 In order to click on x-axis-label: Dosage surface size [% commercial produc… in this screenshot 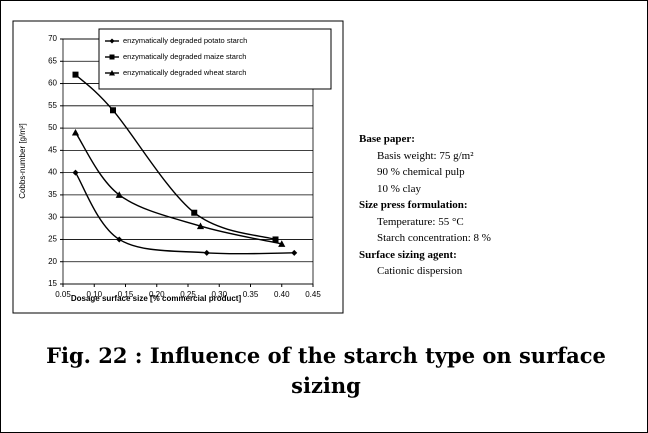, I will do `click(156, 298)`.